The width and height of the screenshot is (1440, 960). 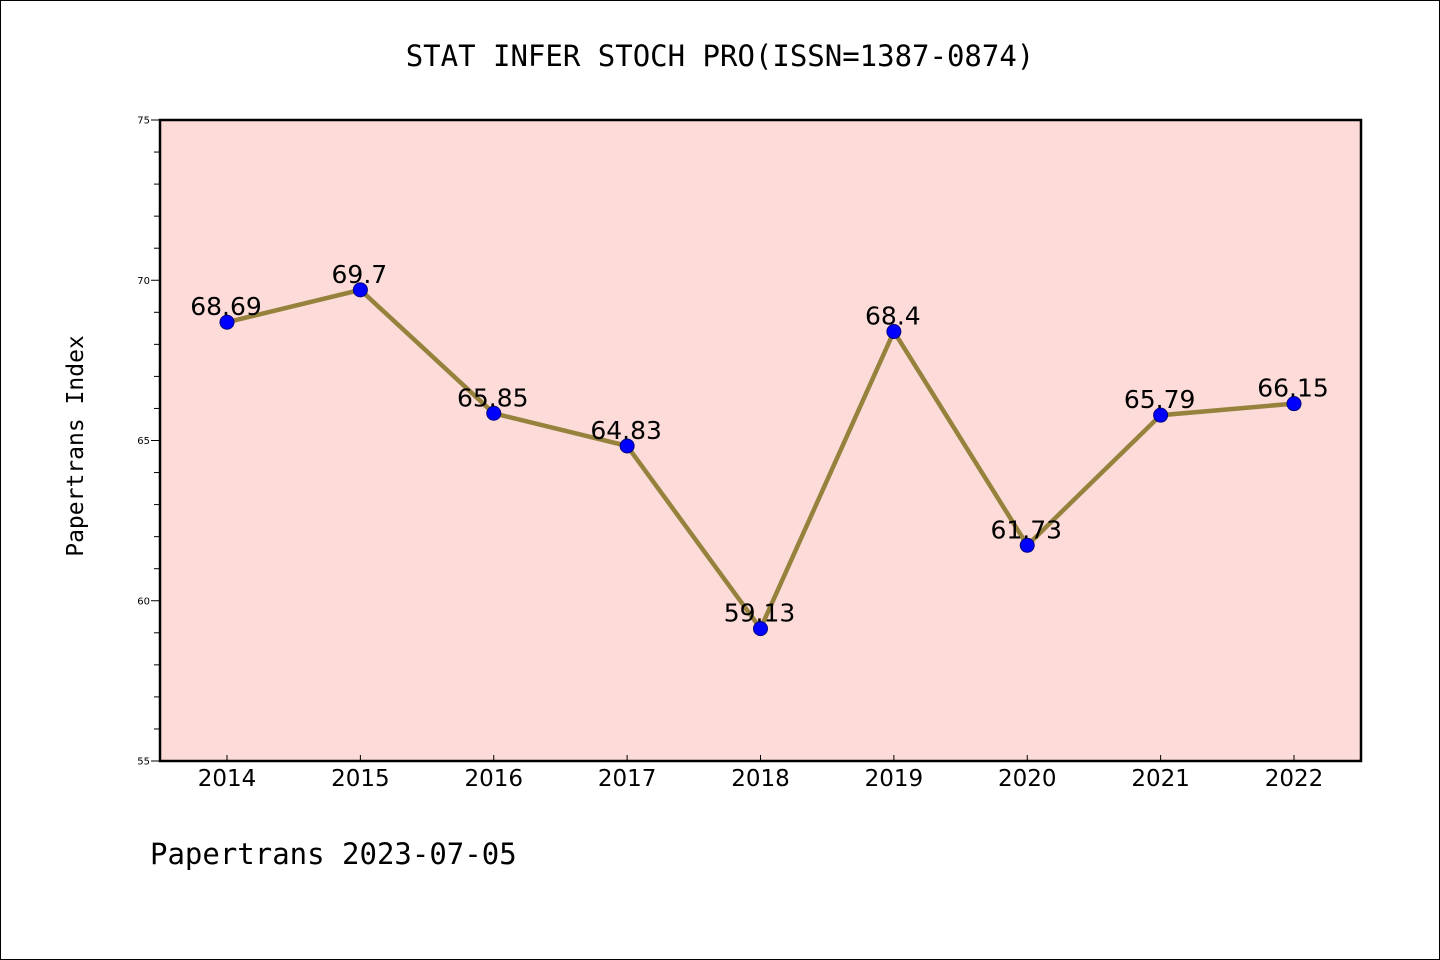 What do you see at coordinates (493, 779) in the screenshot?
I see `x-tick-label: 2016` at bounding box center [493, 779].